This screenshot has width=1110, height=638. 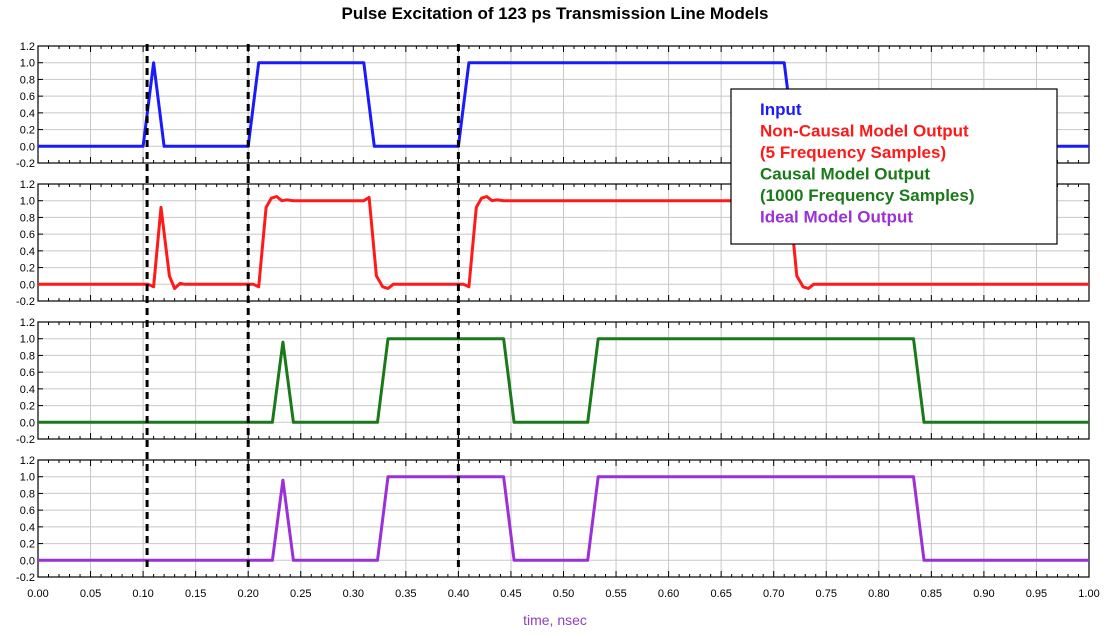 What do you see at coordinates (615, 594) in the screenshot?
I see `x-tick-label: 0.55` at bounding box center [615, 594].